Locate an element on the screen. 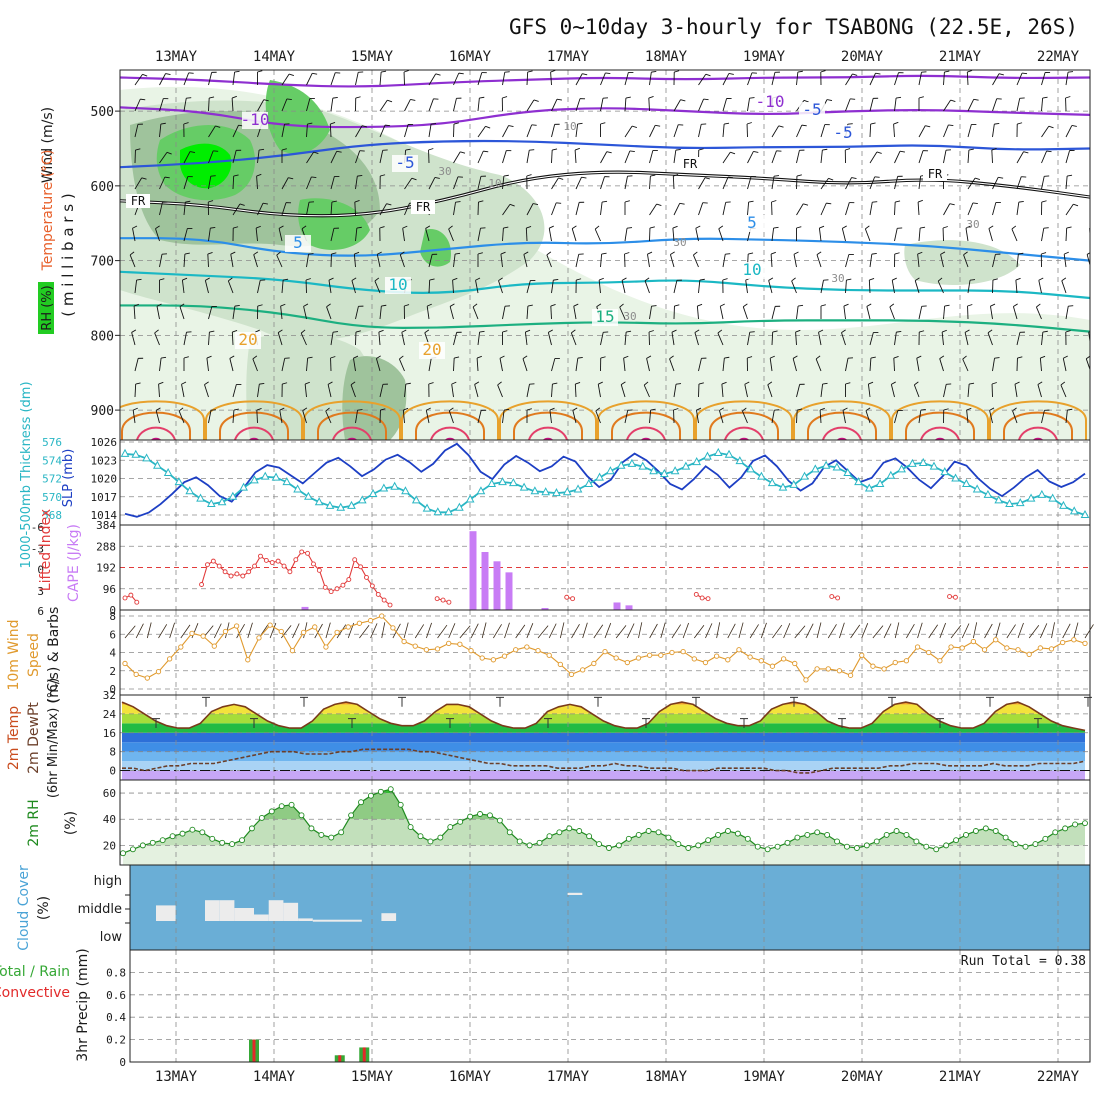  isotherm-minus10 is located at coordinates (605, 117).